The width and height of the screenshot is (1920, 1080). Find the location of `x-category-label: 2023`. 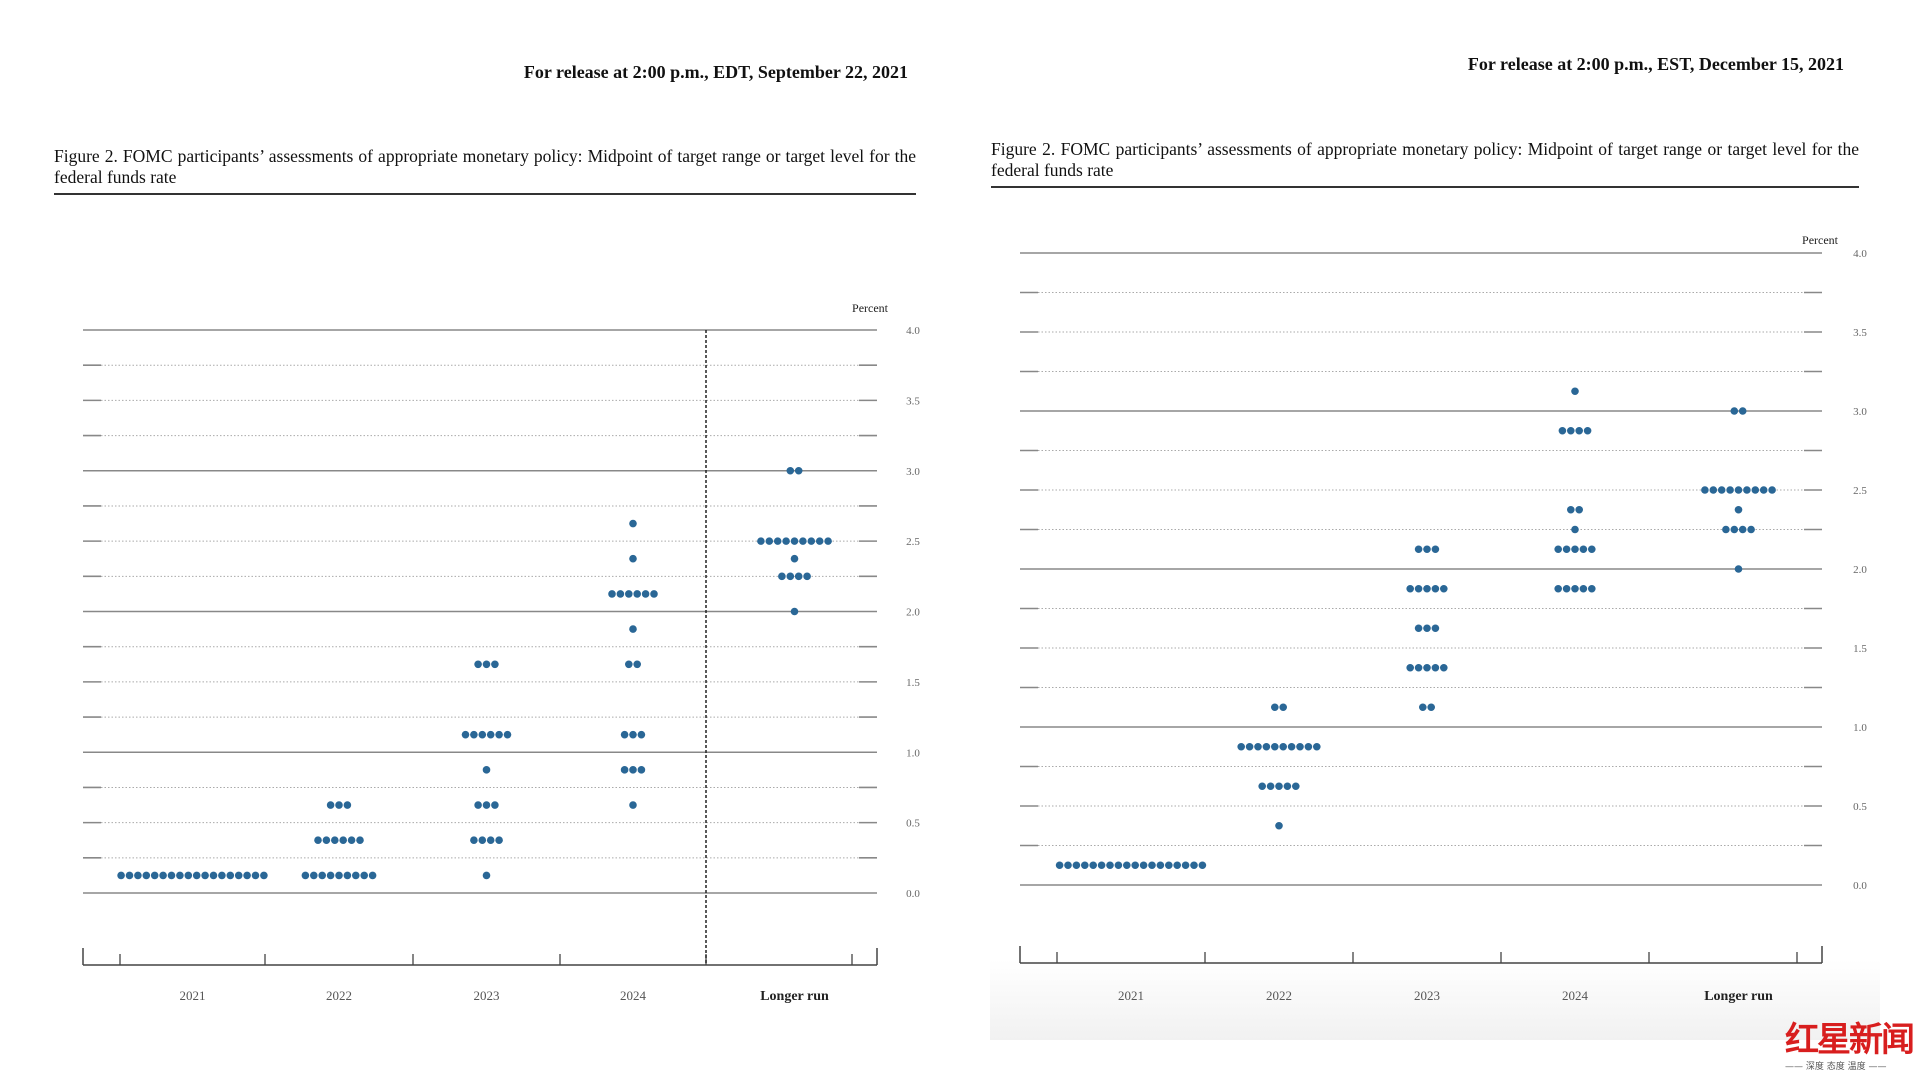

x-category-label: 2023 is located at coordinates (1427, 995).